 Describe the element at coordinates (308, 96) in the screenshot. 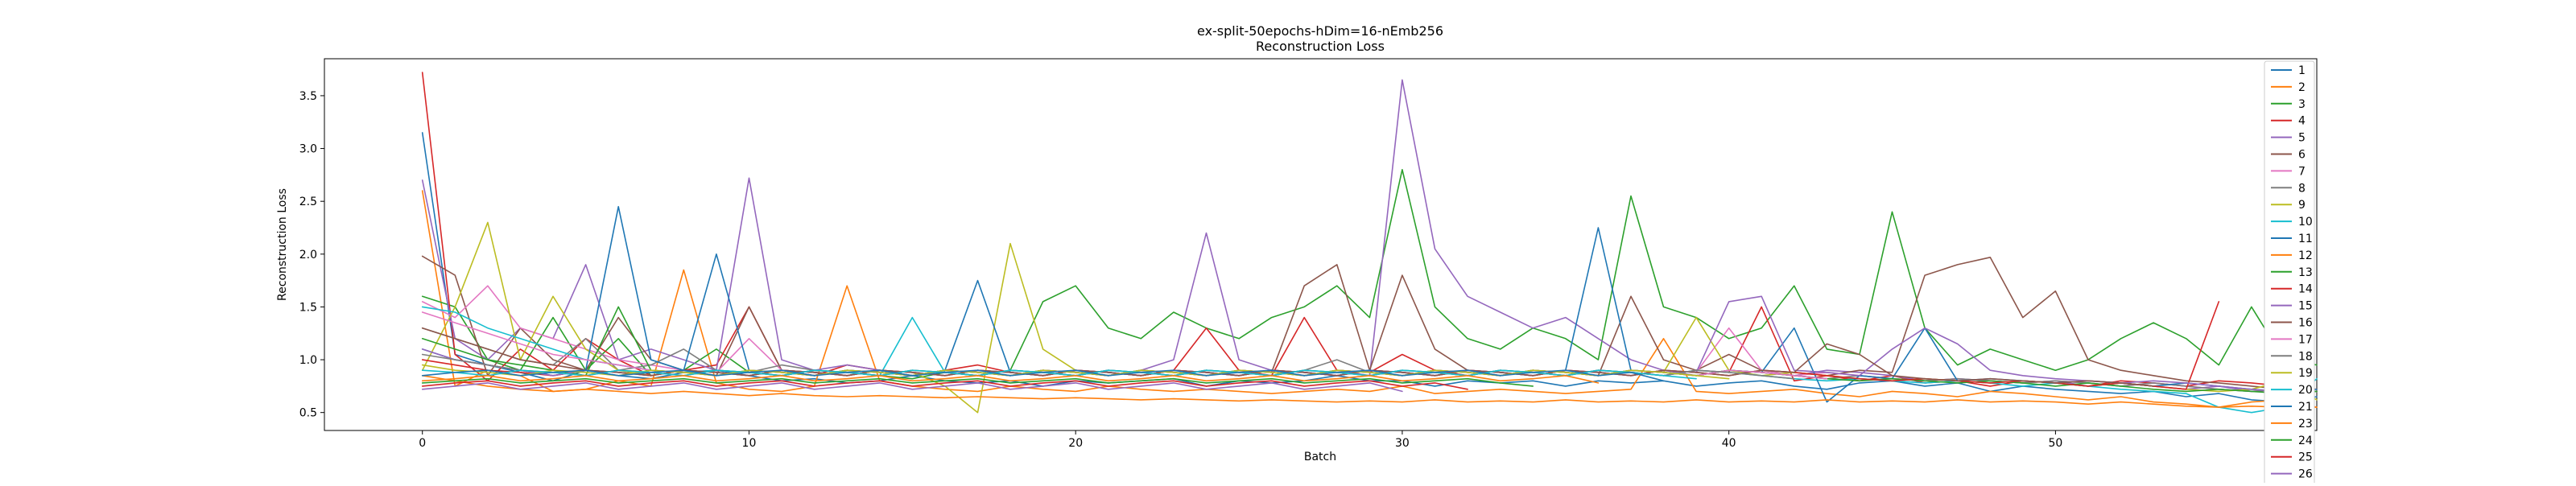

I see `y-tick-label: 3.5` at that location.